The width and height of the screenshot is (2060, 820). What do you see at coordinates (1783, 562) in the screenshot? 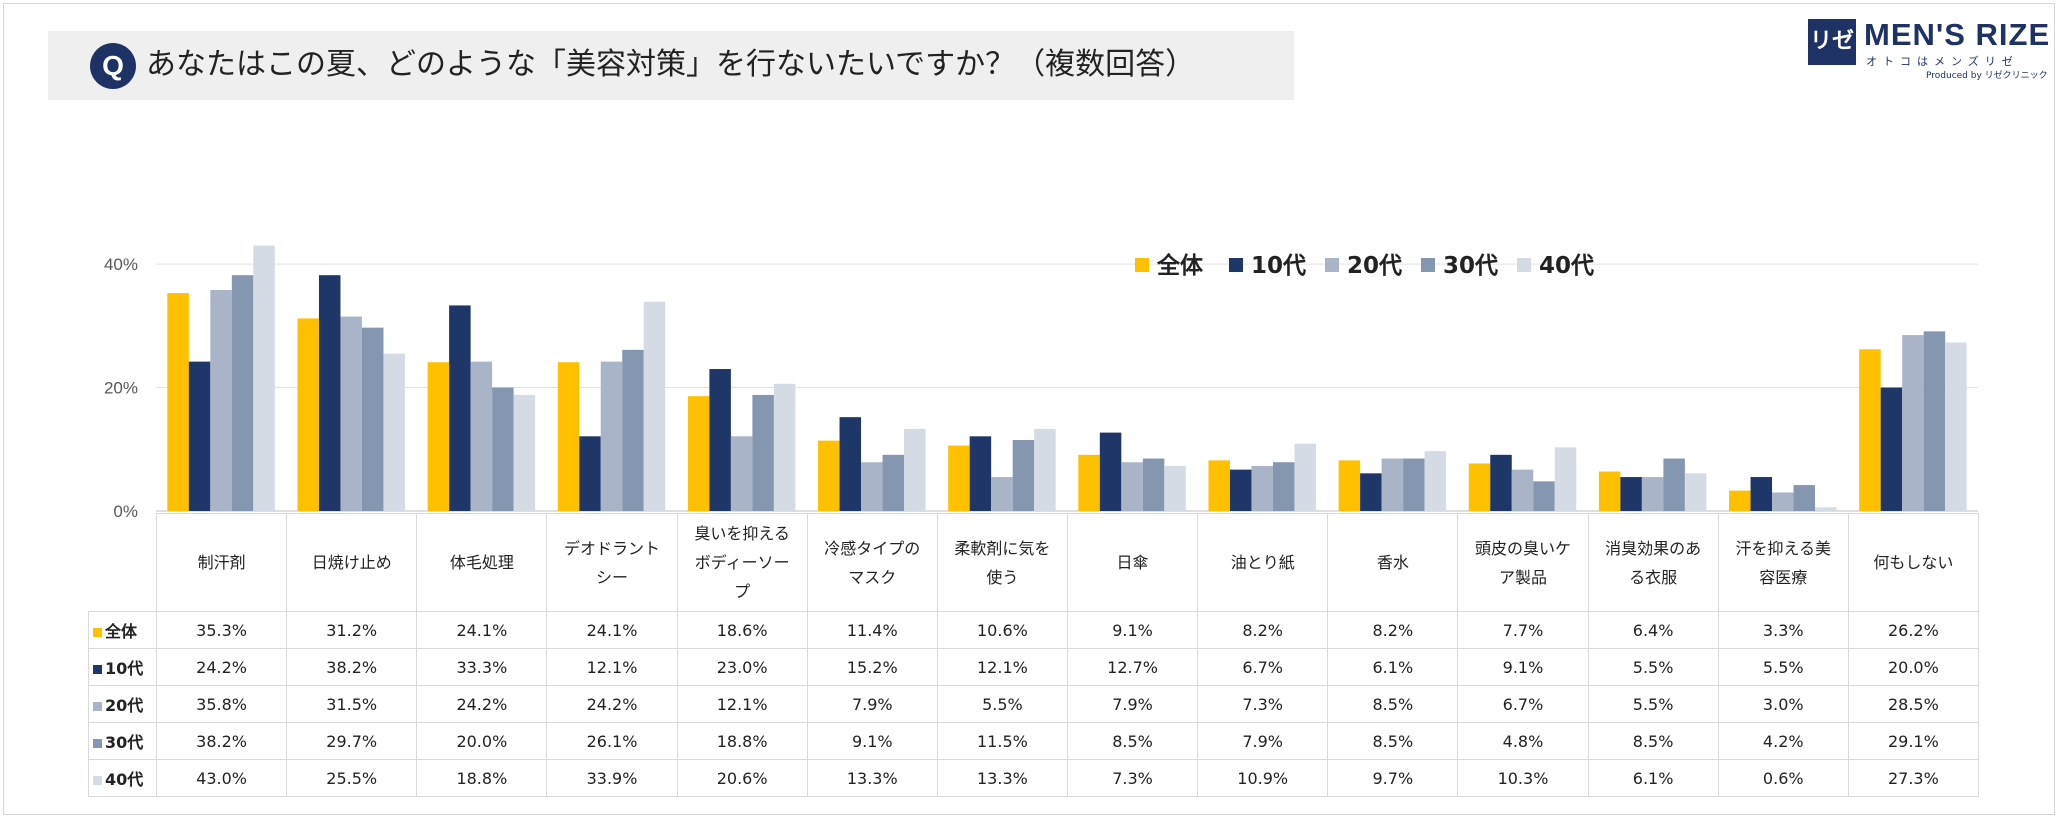
I see `category-label: 汗を抑える美 容医療` at bounding box center [1783, 562].